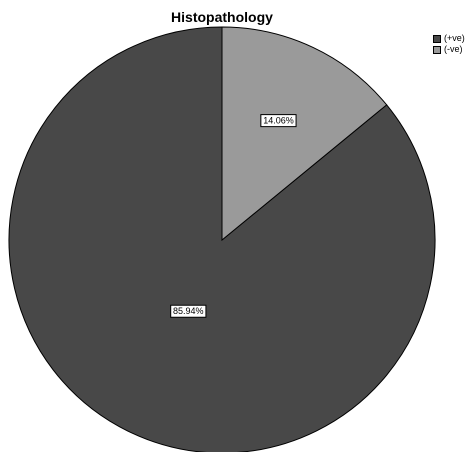 The width and height of the screenshot is (472, 452). I want to click on svg-text: 85.94%, so click(188, 311).